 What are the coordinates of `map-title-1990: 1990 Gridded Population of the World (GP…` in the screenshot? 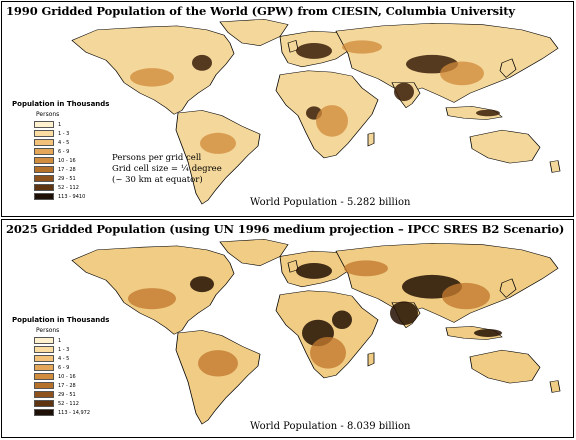 It's located at (261, 11).